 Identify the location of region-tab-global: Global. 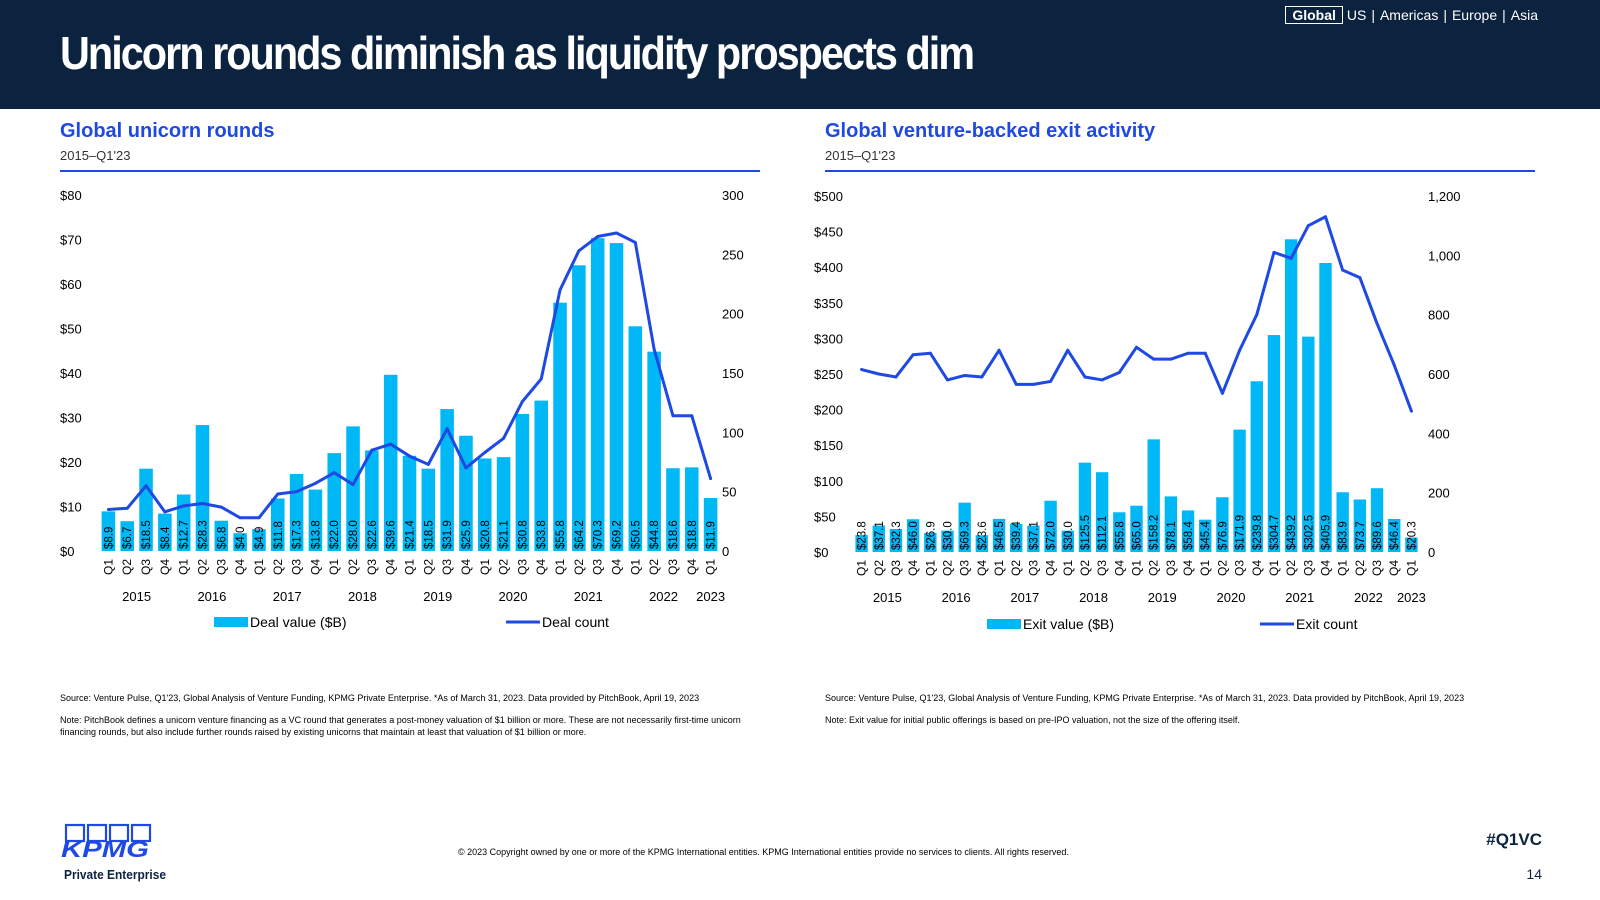
(1314, 15).